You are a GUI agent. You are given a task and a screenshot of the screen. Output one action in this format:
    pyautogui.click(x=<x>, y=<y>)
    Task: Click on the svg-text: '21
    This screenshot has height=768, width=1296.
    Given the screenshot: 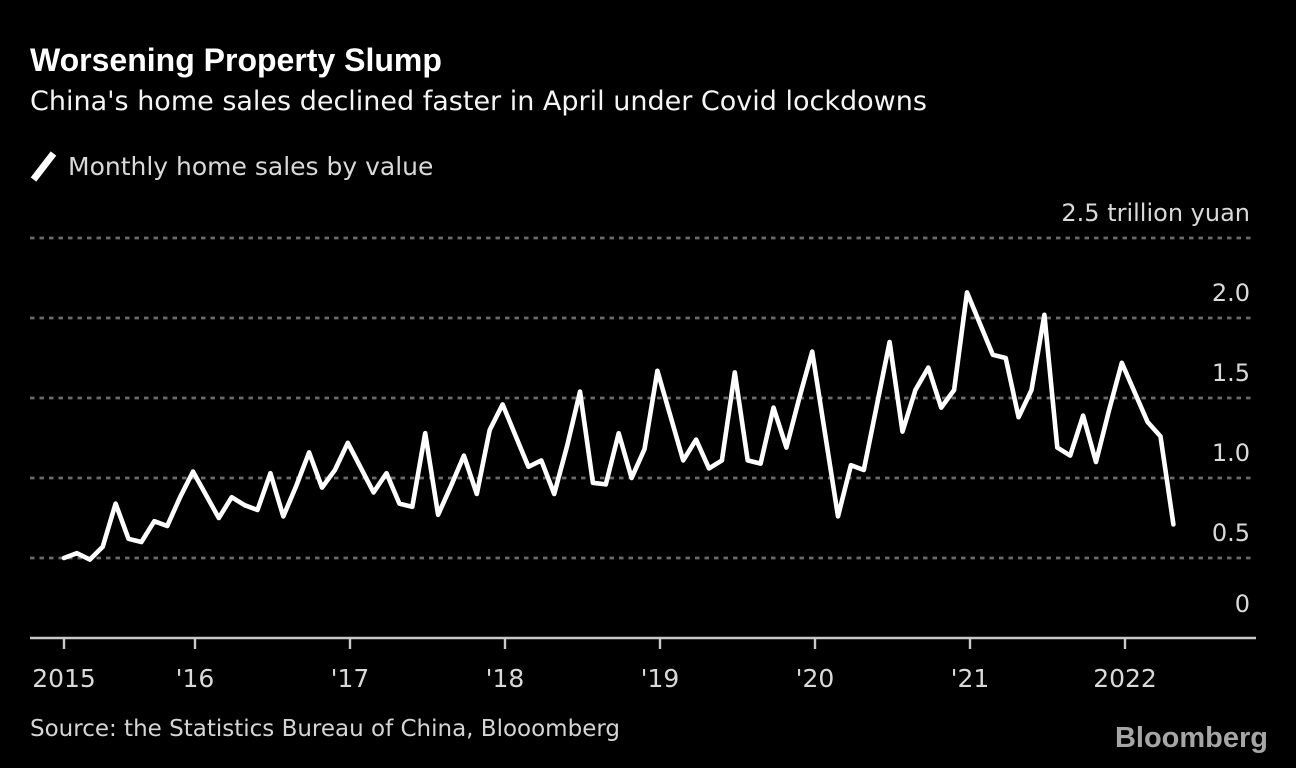 What is the action you would take?
    pyautogui.click(x=970, y=678)
    